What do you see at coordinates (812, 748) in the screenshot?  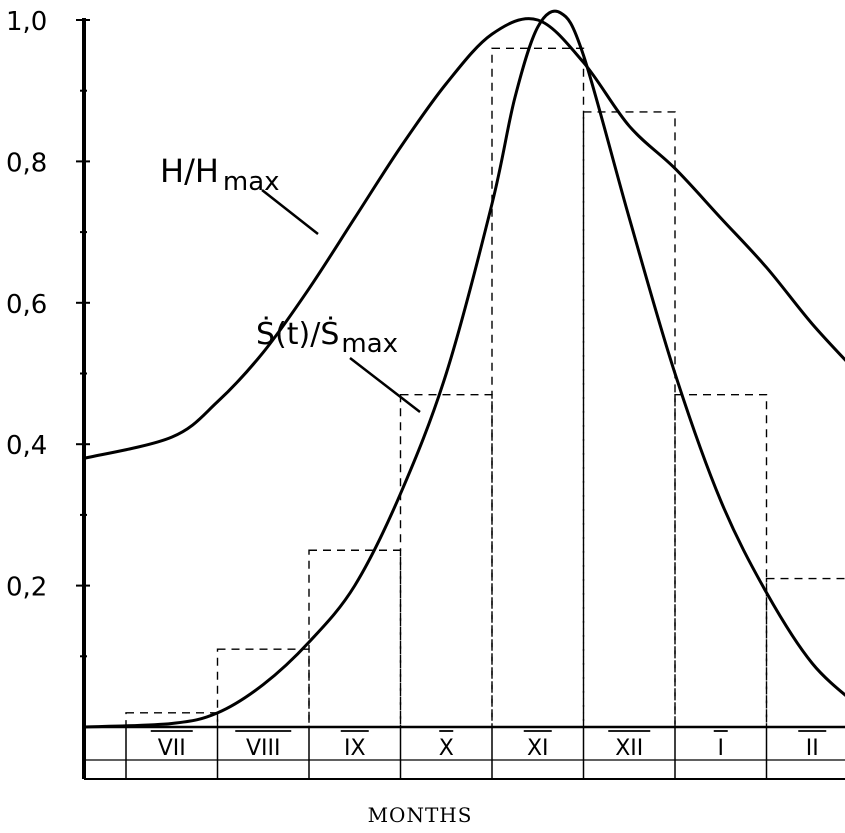 I see `month-label-ii: II` at bounding box center [812, 748].